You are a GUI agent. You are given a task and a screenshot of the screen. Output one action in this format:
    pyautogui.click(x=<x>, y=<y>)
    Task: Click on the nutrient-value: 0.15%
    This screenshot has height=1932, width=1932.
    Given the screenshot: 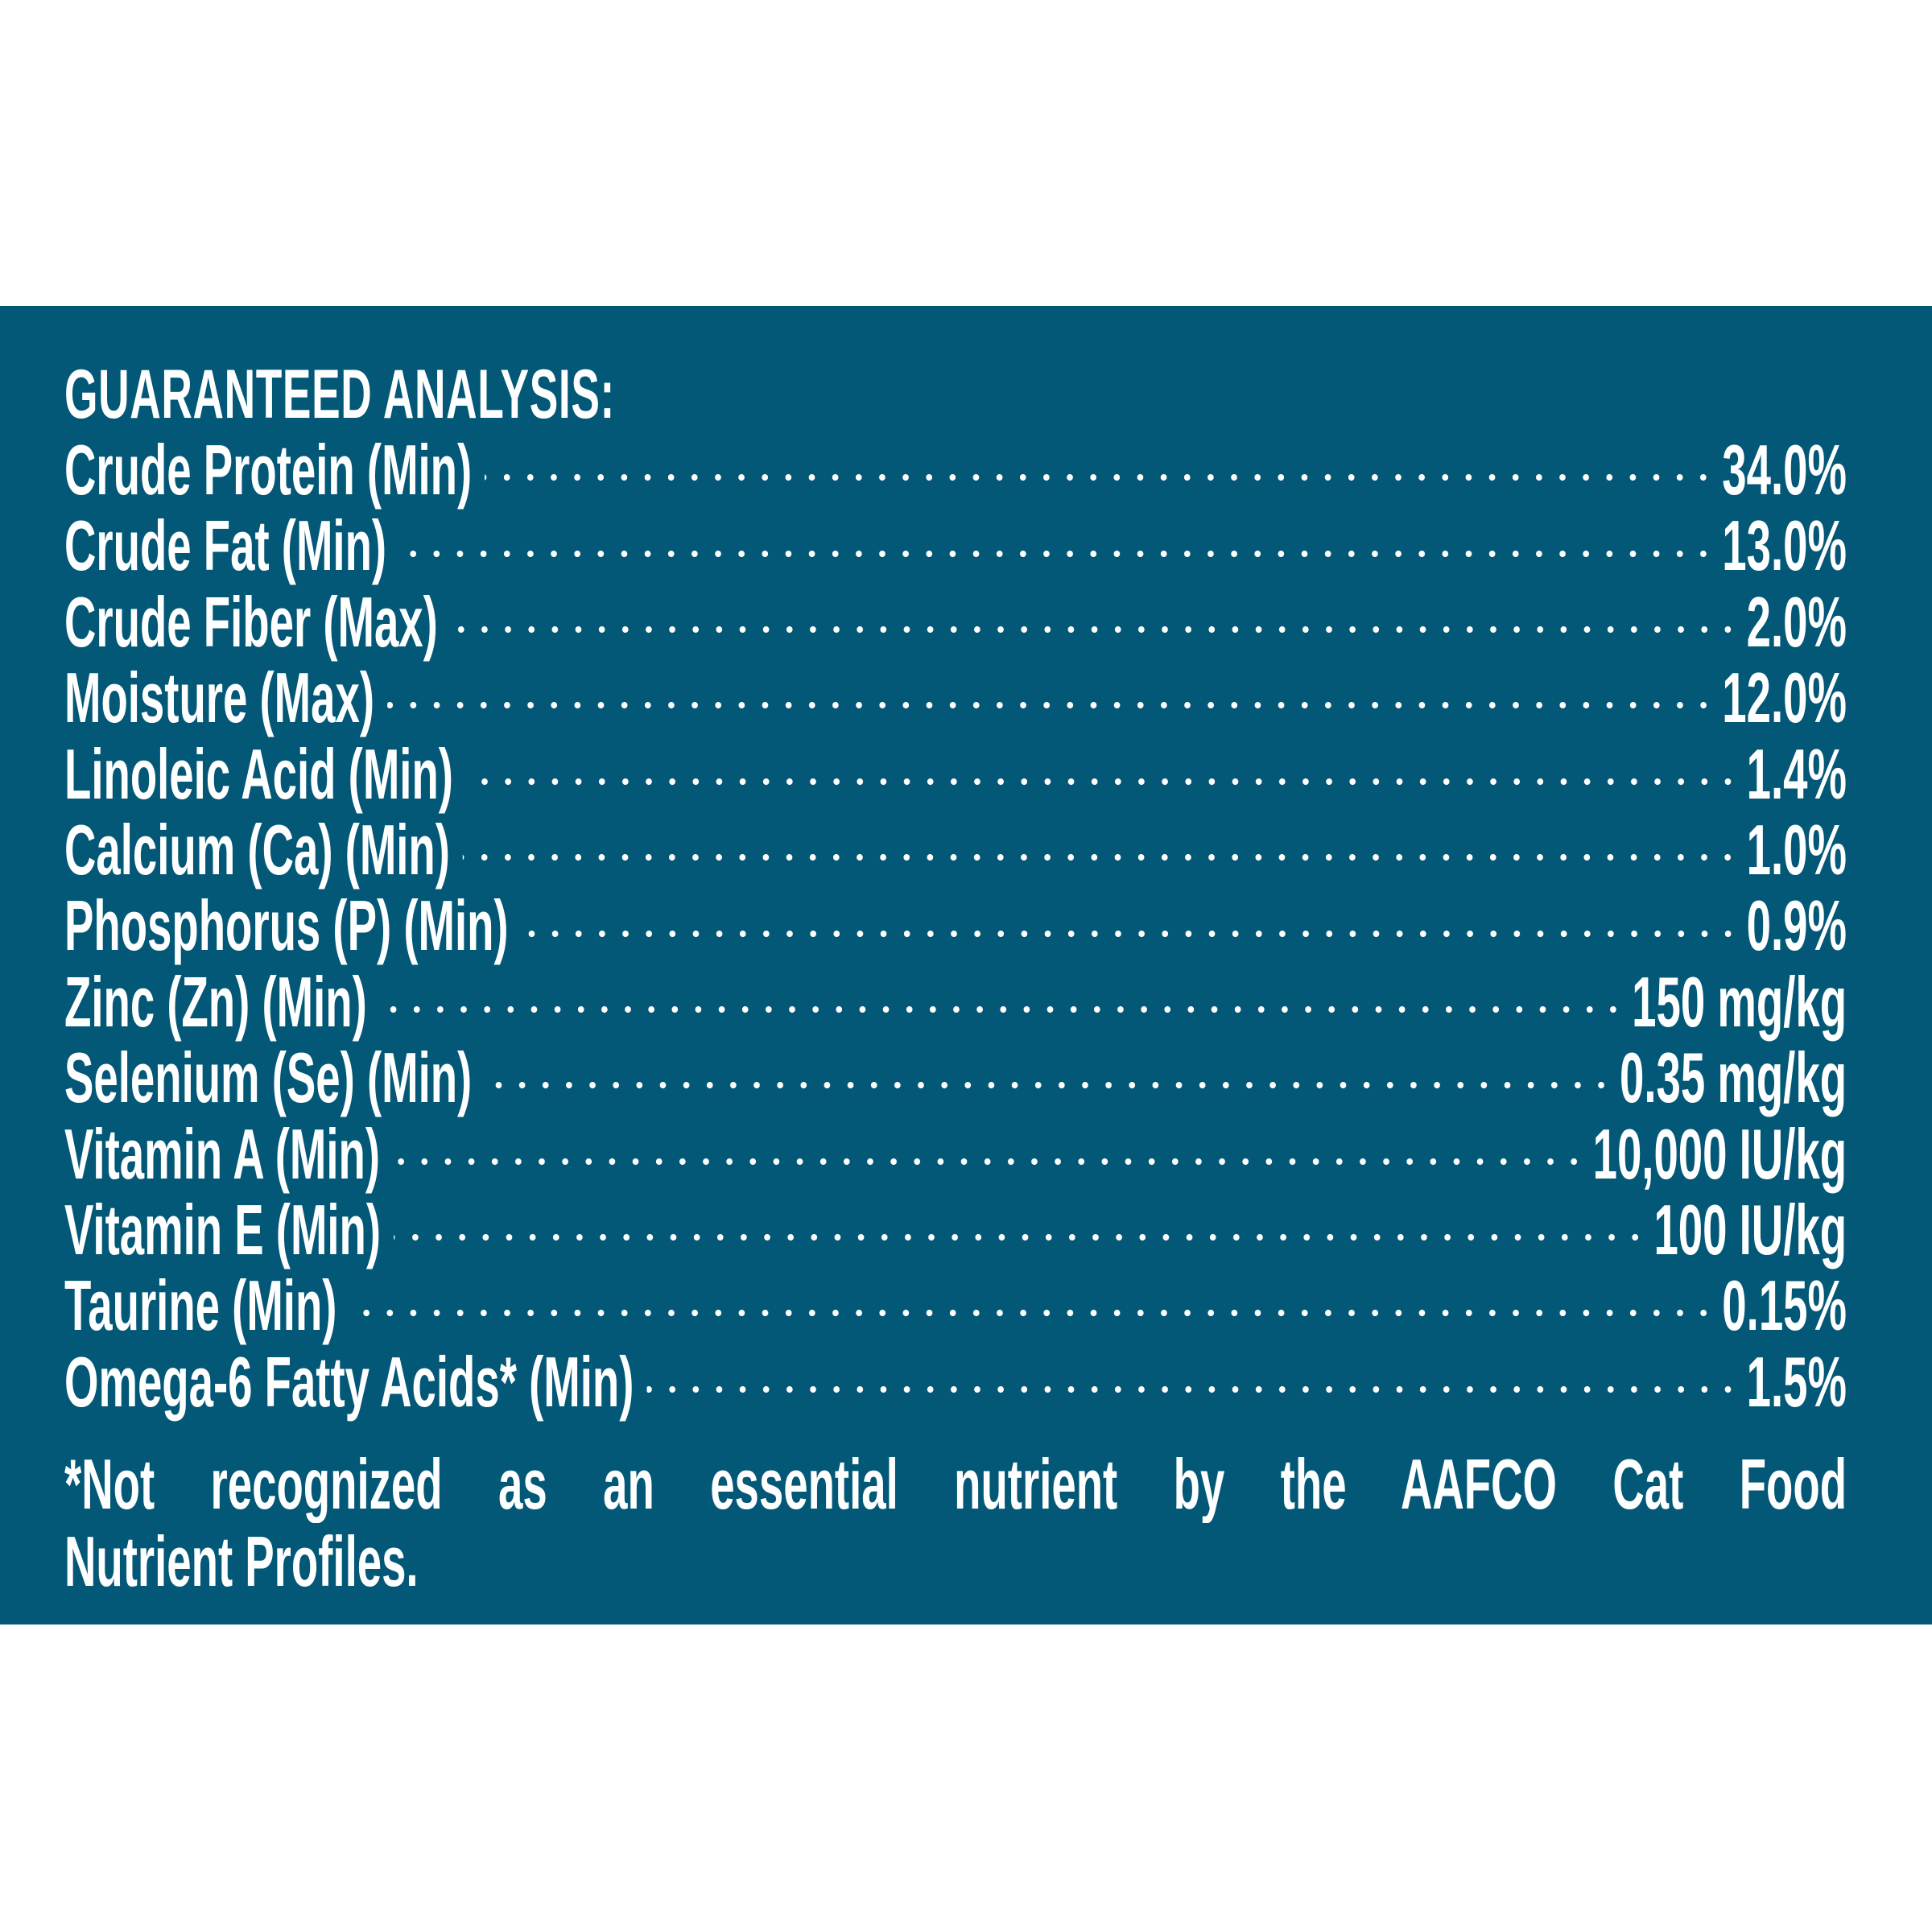 What is the action you would take?
    pyautogui.click(x=1784, y=1305)
    